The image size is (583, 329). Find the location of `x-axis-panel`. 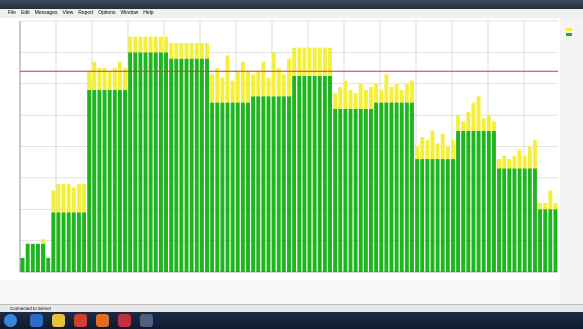

x-axis-panel is located at coordinates (280, 292).